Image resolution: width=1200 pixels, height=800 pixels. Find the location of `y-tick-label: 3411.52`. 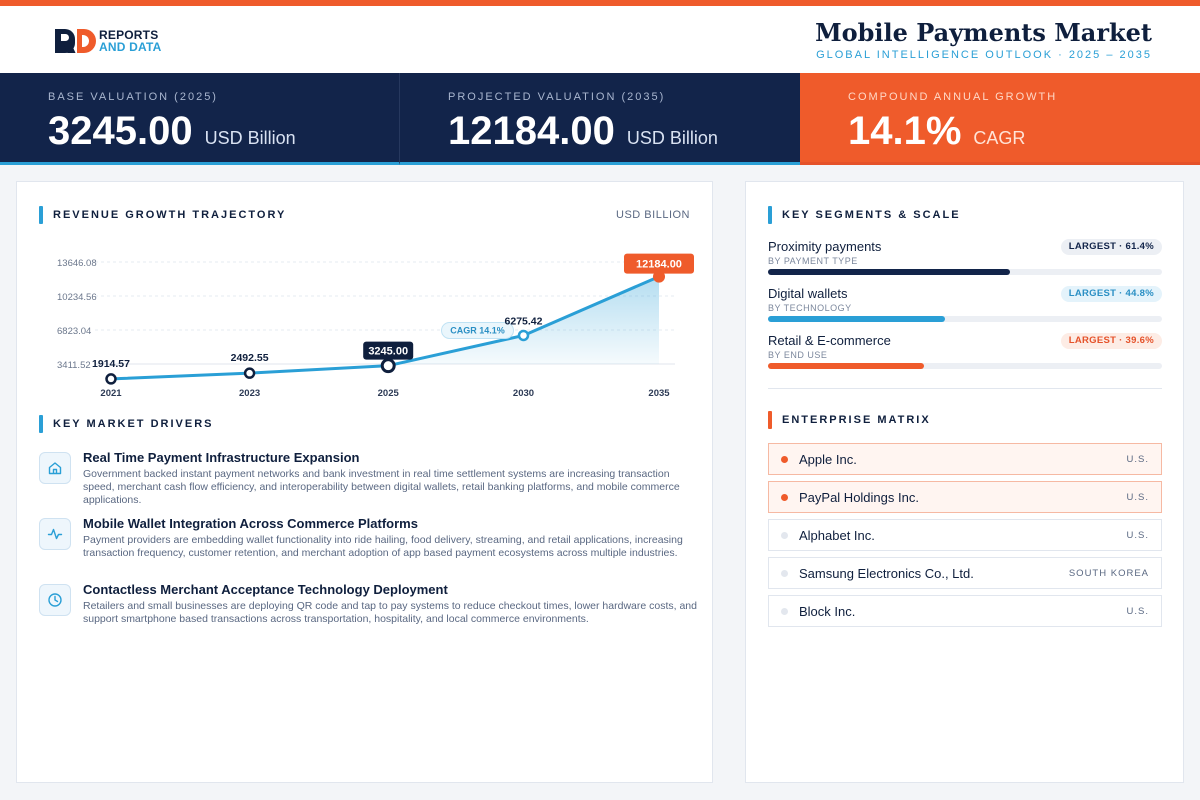

y-tick-label: 3411.52 is located at coordinates (74, 365).